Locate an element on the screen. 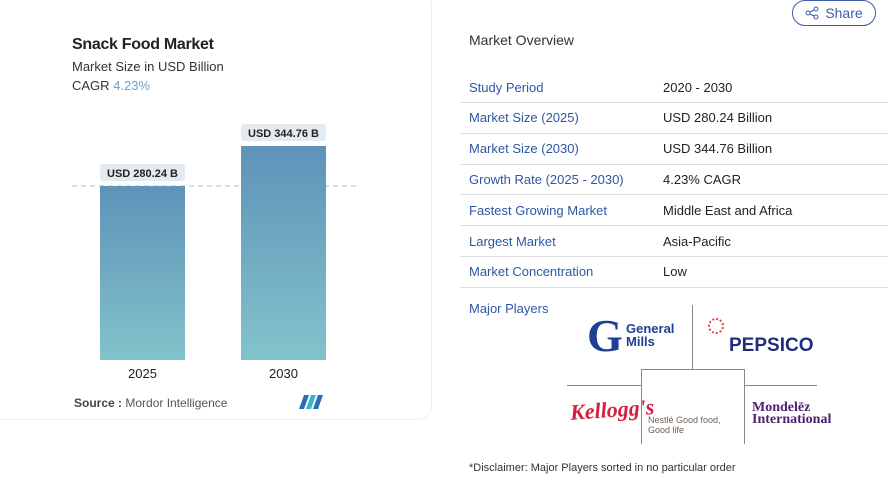  overview-row: Market Size (2025) USD 280.24 Billion is located at coordinates (674, 118).